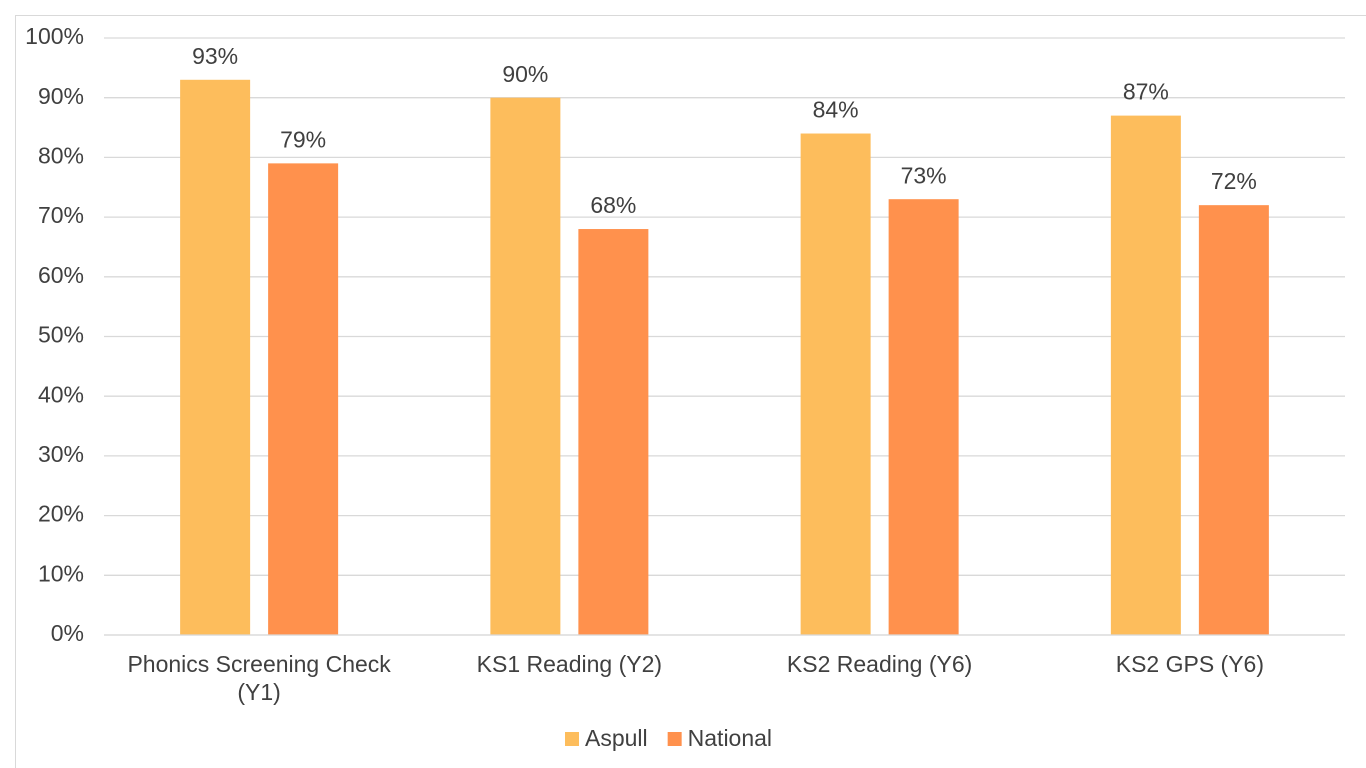 This screenshot has width=1366, height=768. What do you see at coordinates (1234, 181) in the screenshot?
I see `value-label: 72%` at bounding box center [1234, 181].